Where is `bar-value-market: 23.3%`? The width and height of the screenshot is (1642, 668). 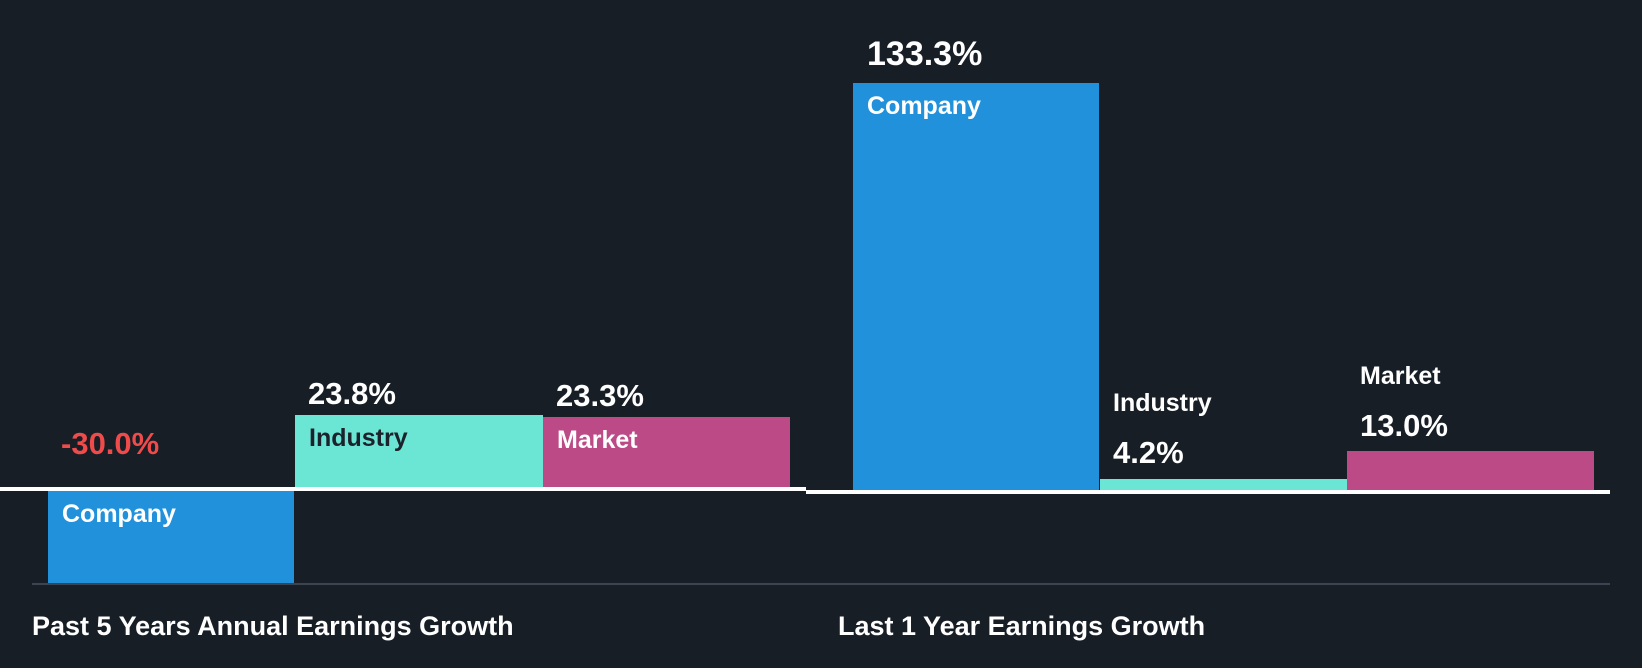
bar-value-market: 23.3% is located at coordinates (600, 395).